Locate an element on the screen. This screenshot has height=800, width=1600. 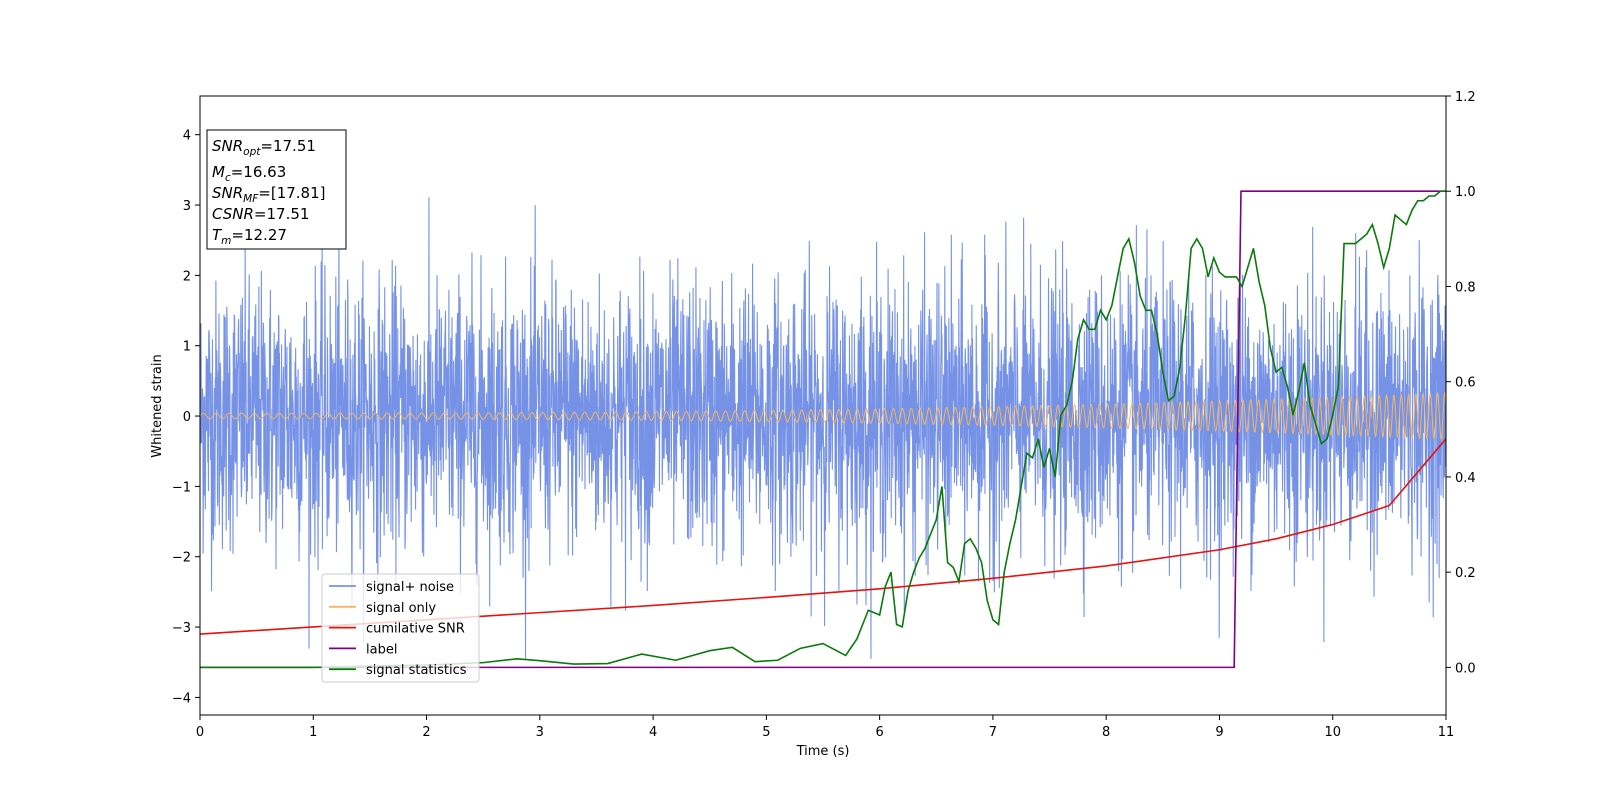
legend-entry: signal statistics is located at coordinates (416, 670).